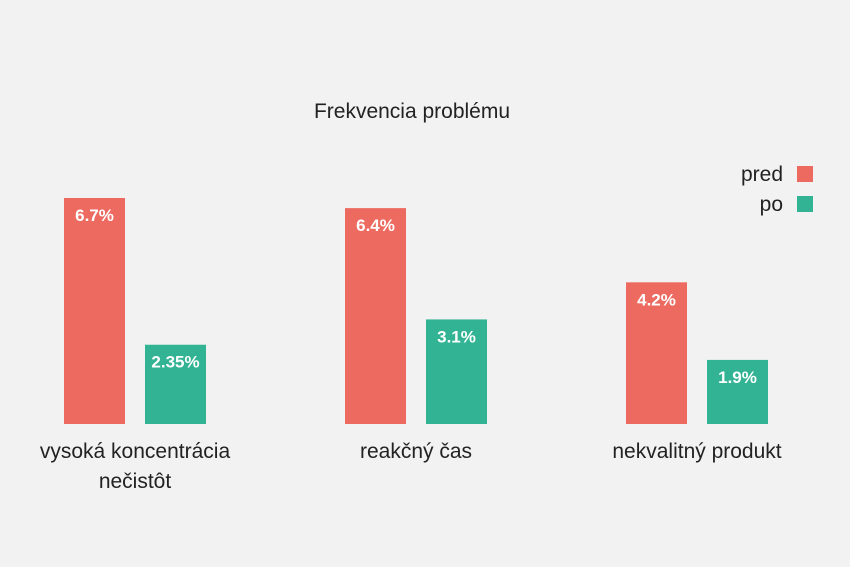  Describe the element at coordinates (94, 215) in the screenshot. I see `data-label-pred-0: 6.7%` at that location.